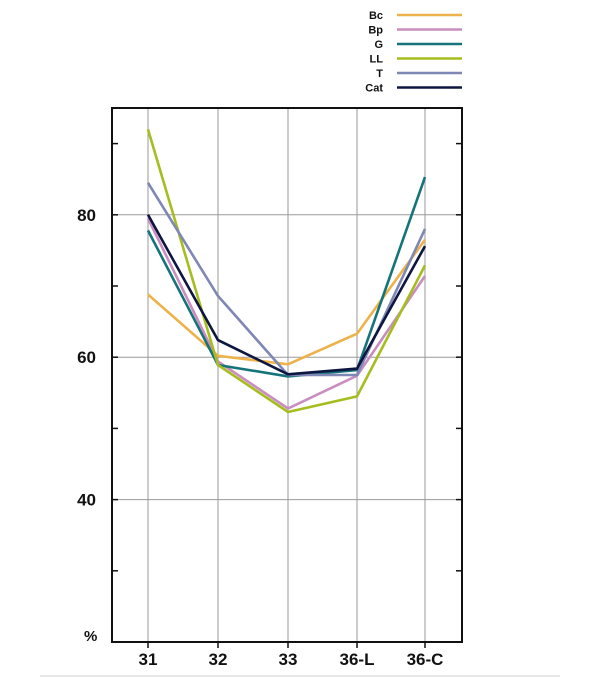 This screenshot has height=678, width=600. Describe the element at coordinates (379, 74) in the screenshot. I see `legend-label-t: T` at that location.